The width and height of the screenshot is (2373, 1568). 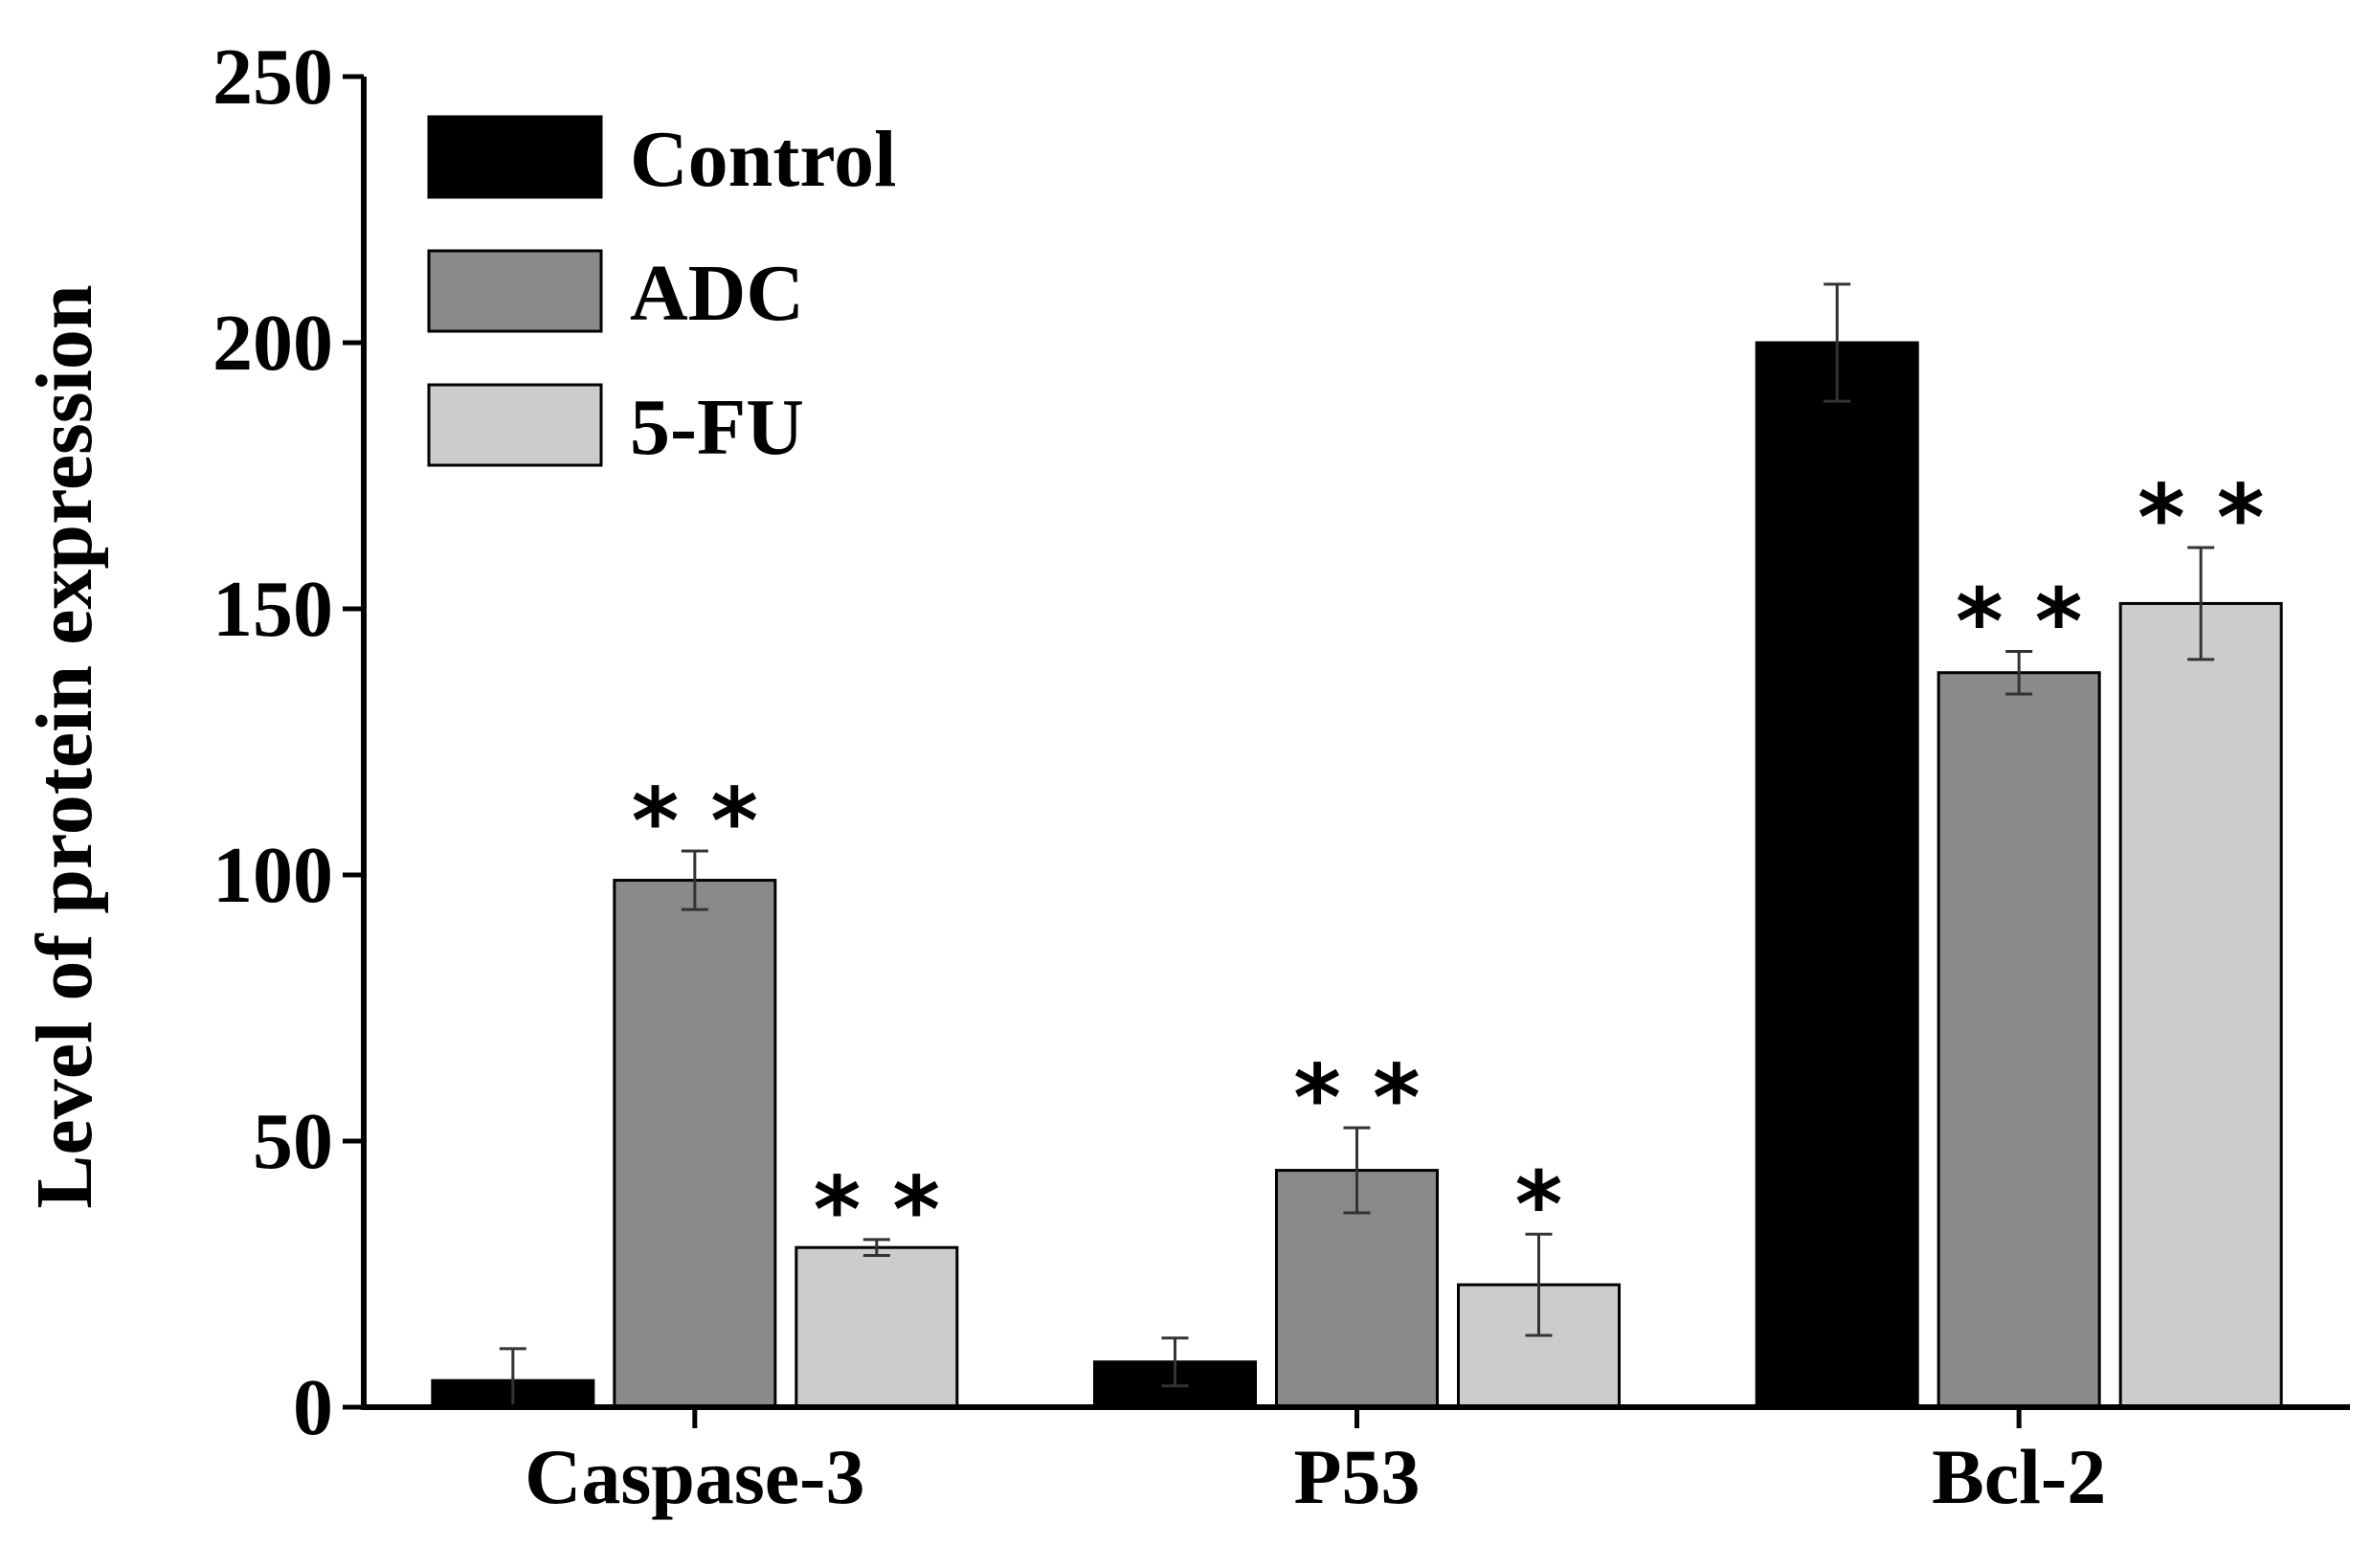 I want to click on significance-marker: *, so click(x=1539, y=1206).